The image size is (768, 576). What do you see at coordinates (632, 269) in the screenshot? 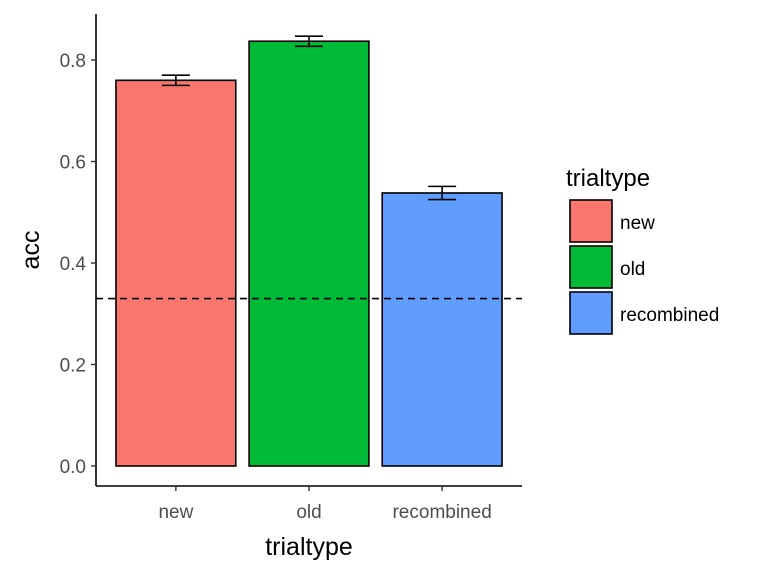
I see `legend-label: old` at bounding box center [632, 269].